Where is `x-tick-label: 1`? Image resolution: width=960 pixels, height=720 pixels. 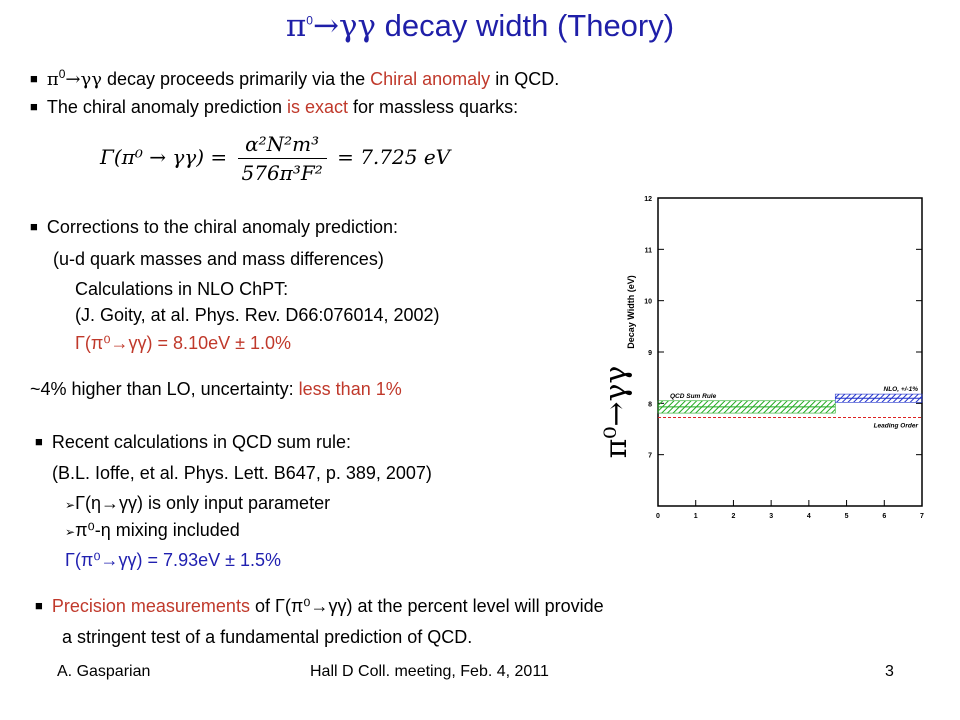 x-tick-label: 1 is located at coordinates (696, 516).